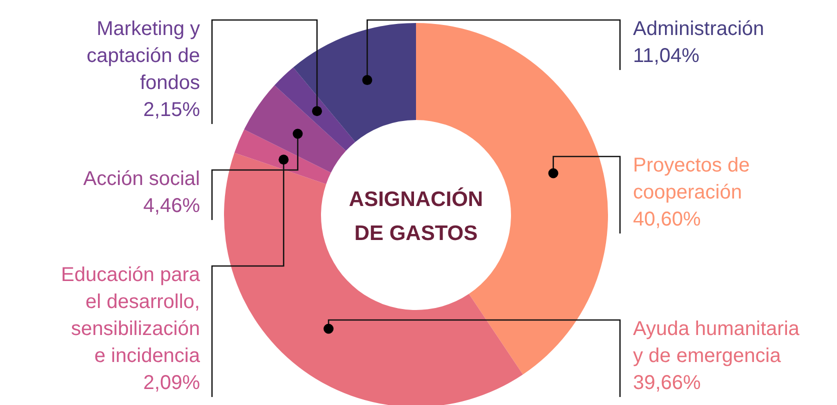 The image size is (837, 405). I want to click on data-label: 2,15%, so click(171, 110).